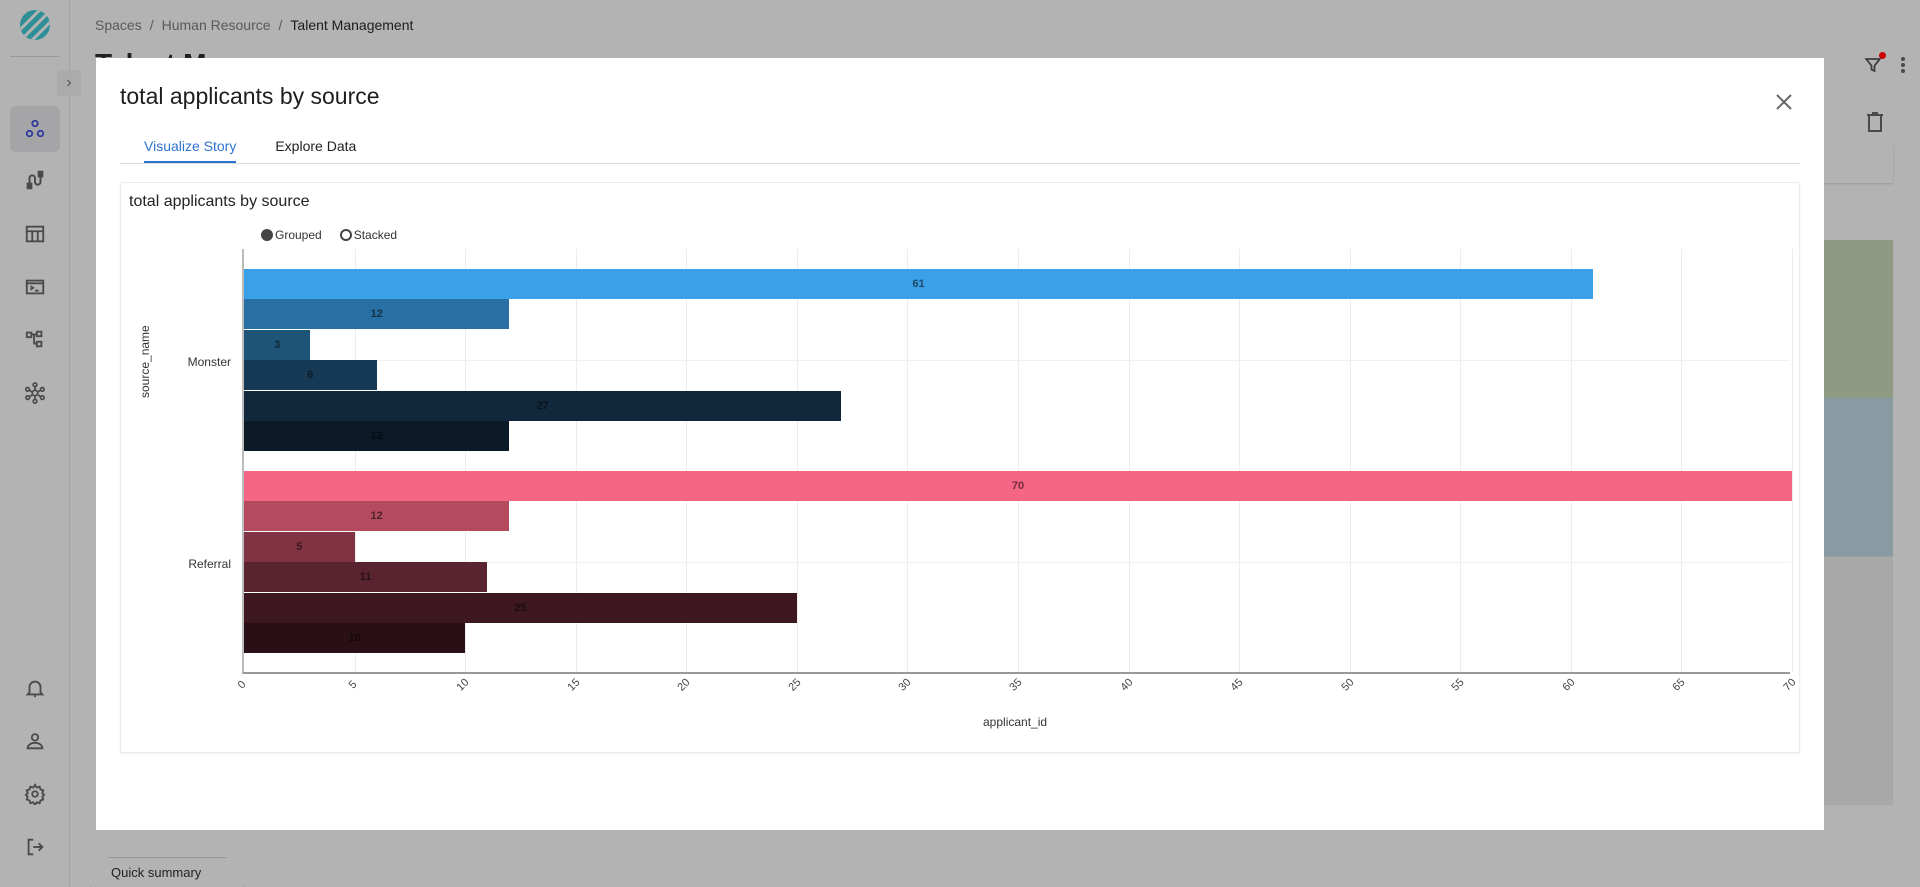 Image resolution: width=1920 pixels, height=887 pixels. What do you see at coordinates (1856, 522) in the screenshot?
I see `background-map` at bounding box center [1856, 522].